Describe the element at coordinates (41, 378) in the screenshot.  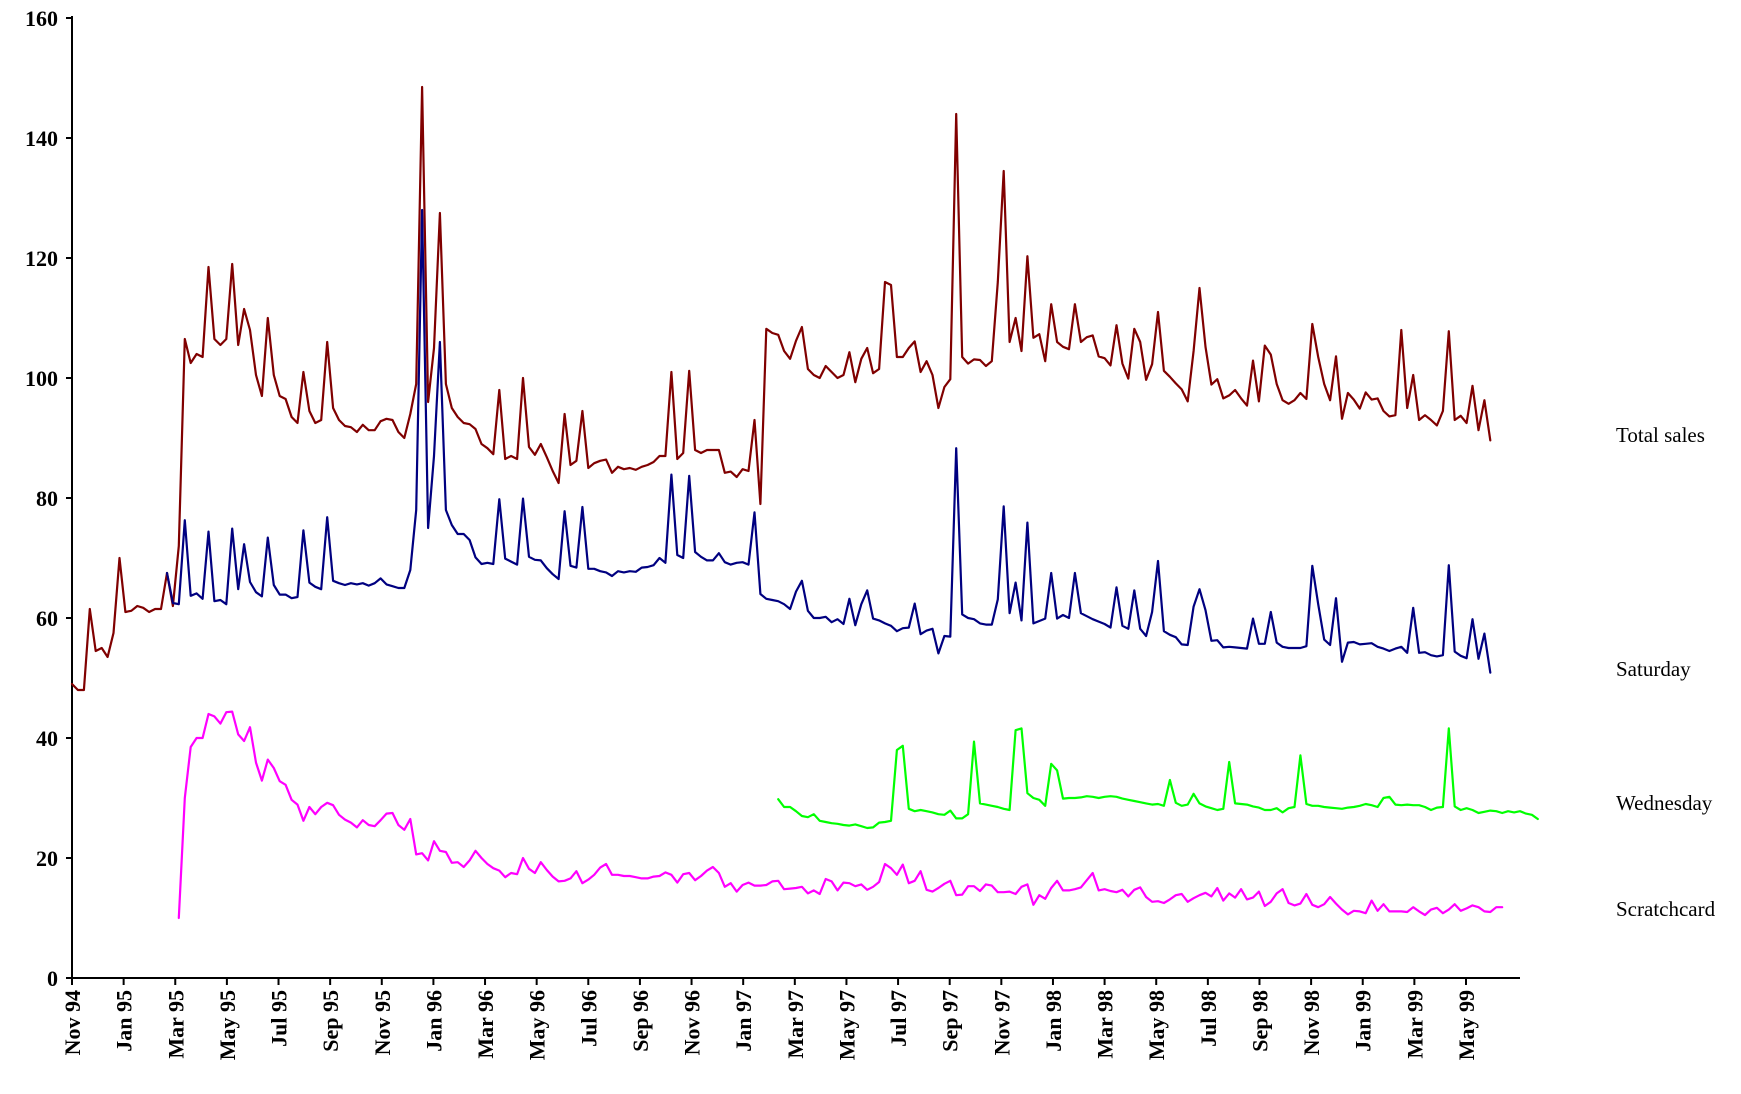
I see `y-tick-label: 100` at that location.